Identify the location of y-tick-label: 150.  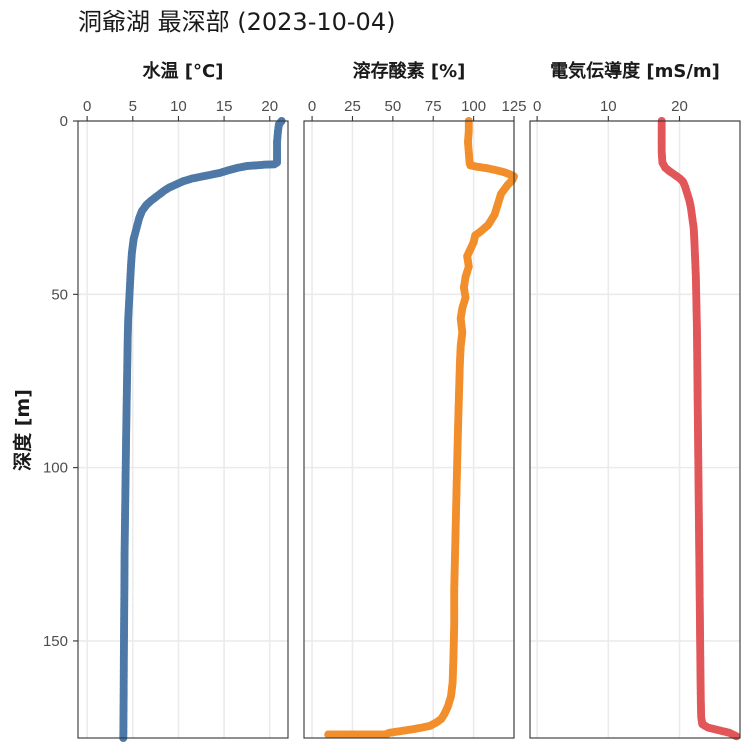
(55, 641).